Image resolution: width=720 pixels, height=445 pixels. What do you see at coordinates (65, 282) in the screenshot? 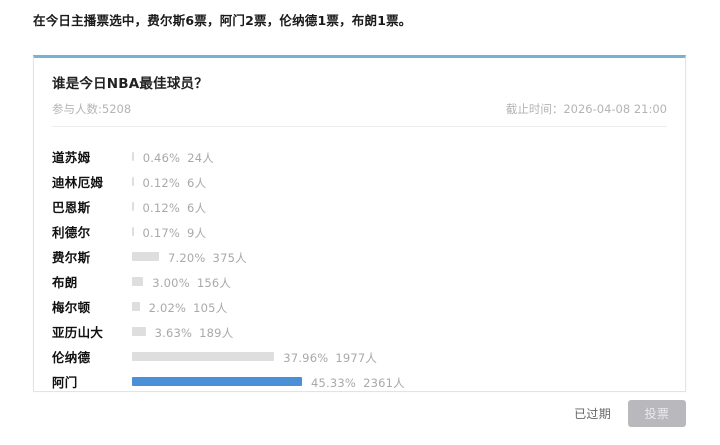
I see `poll-option-label: 布朗` at bounding box center [65, 282].